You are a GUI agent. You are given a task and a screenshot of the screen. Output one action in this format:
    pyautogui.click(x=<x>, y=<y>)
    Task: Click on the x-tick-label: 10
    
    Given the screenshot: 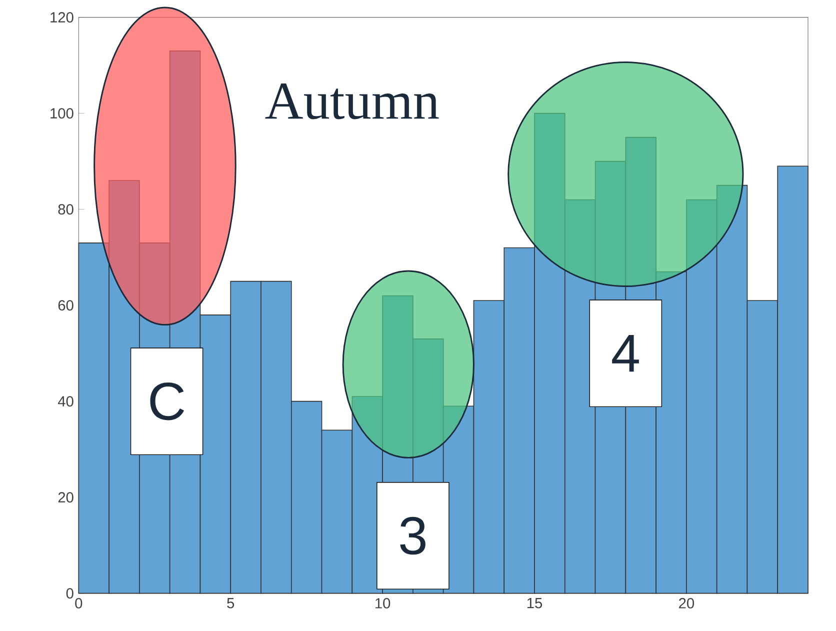 What is the action you would take?
    pyautogui.click(x=383, y=603)
    